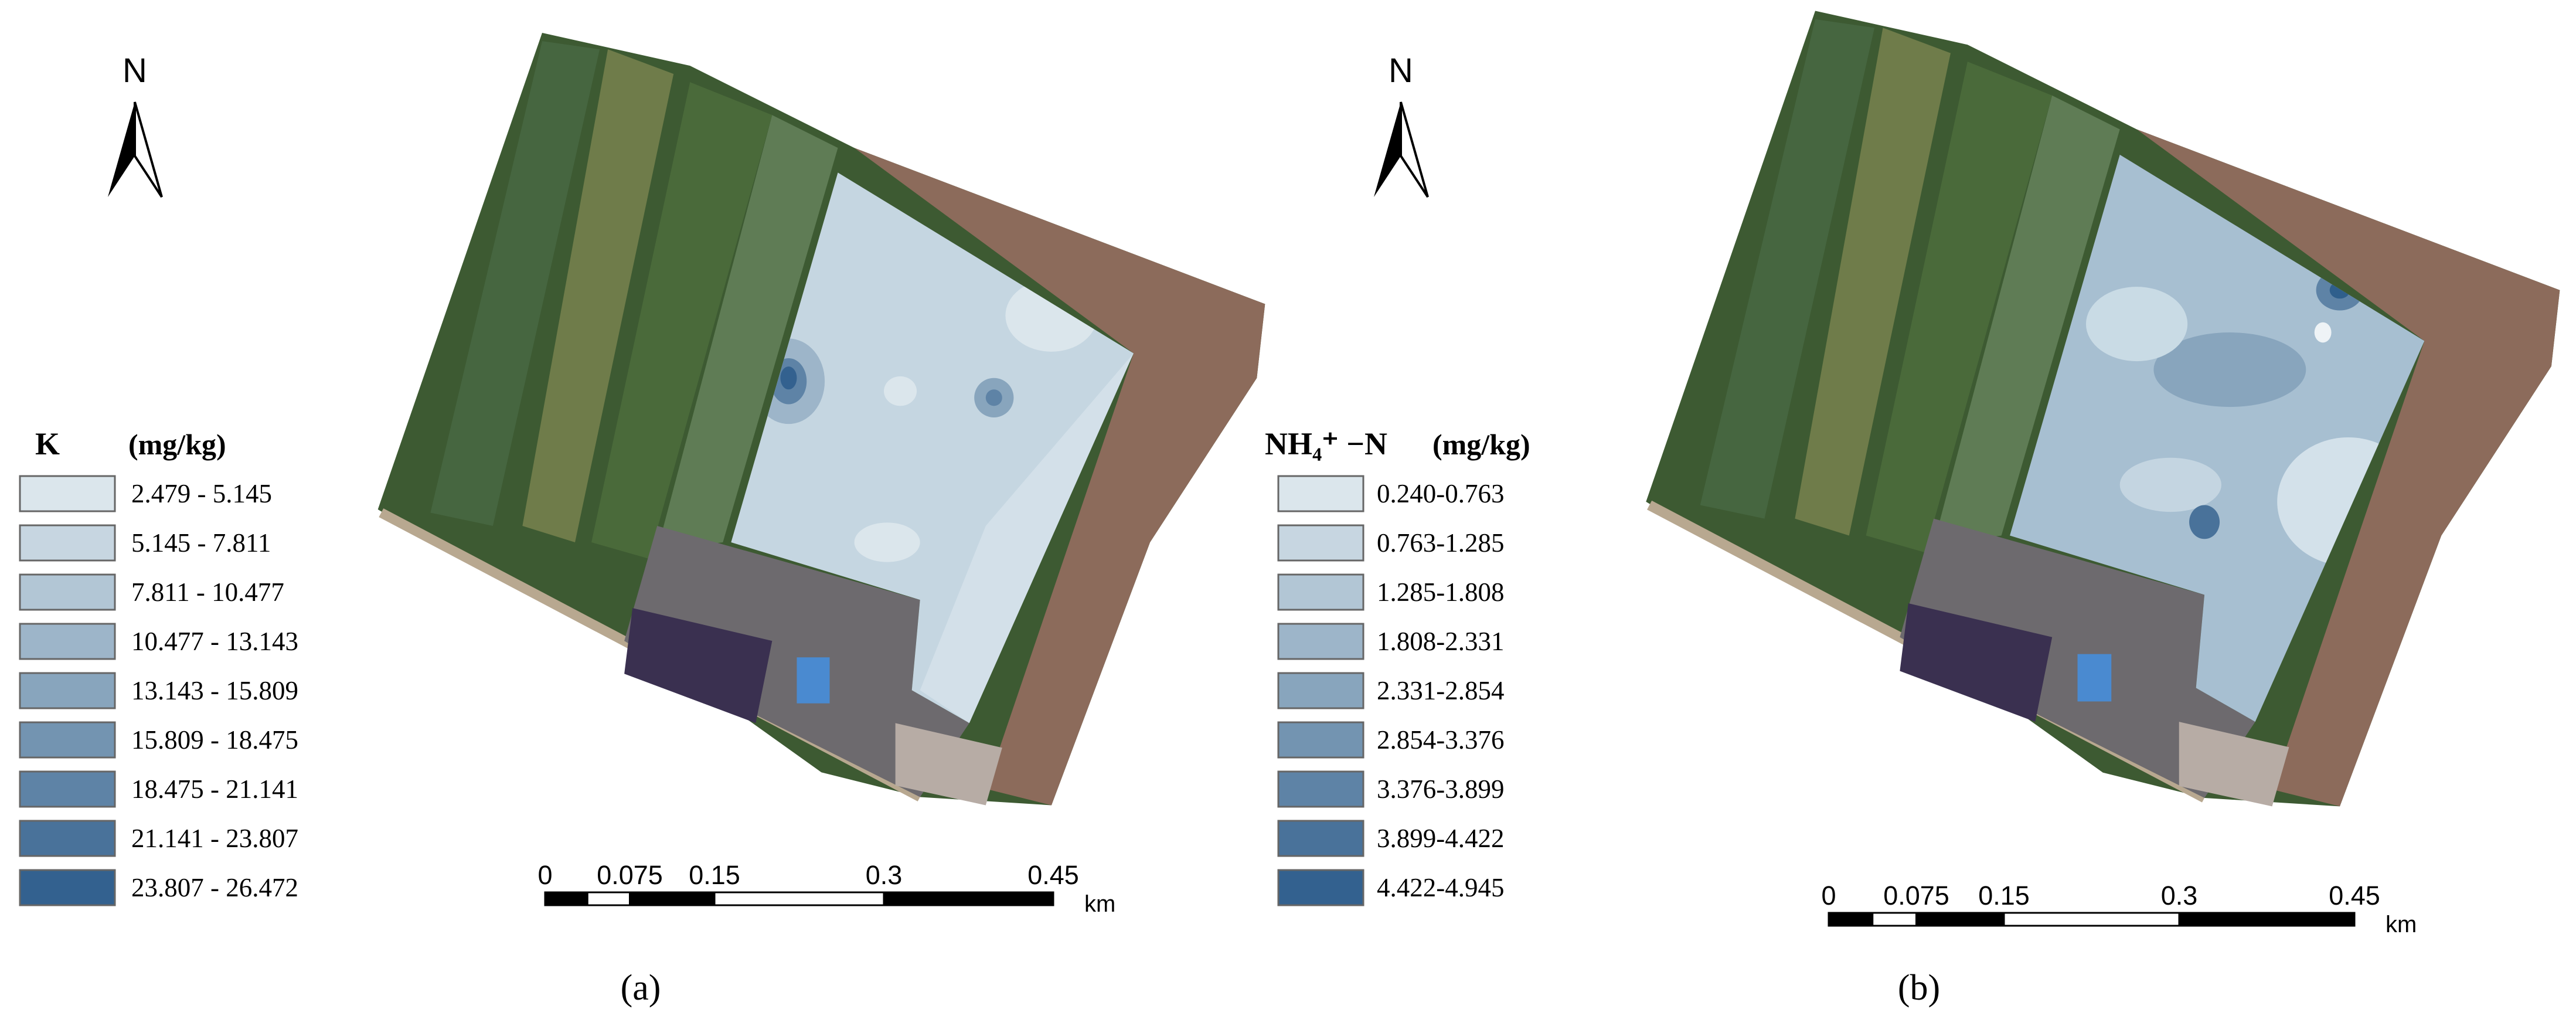  What do you see at coordinates (1441, 789) in the screenshot?
I see `legend-label: 3.376-3.899` at bounding box center [1441, 789].